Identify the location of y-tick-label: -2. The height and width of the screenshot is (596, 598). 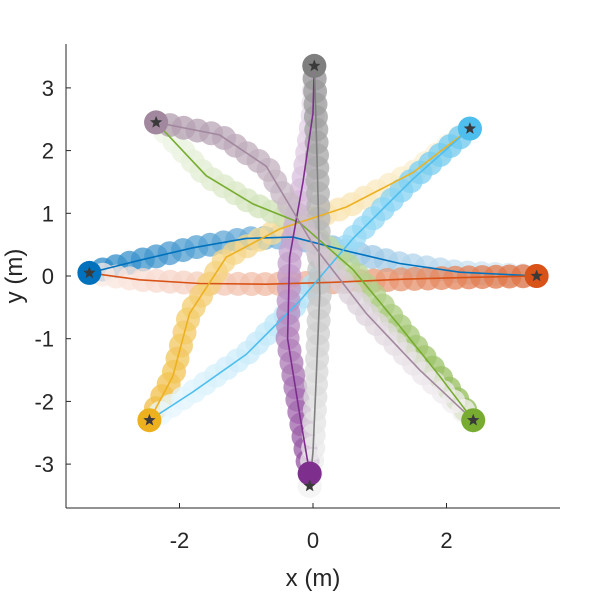
(44, 401).